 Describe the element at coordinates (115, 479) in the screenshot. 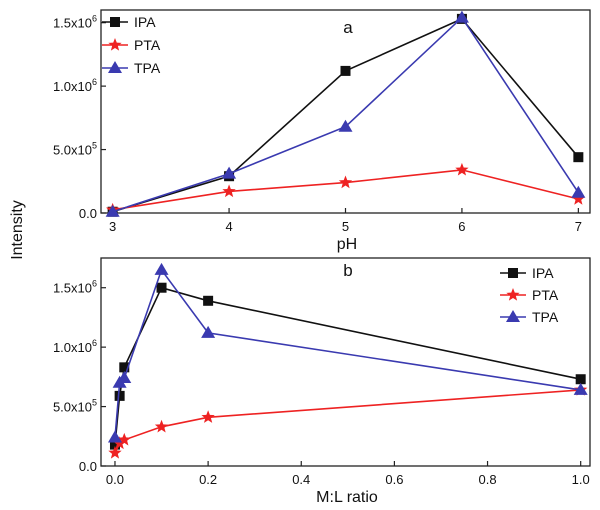

I see `x-tick-label: 0.0` at that location.